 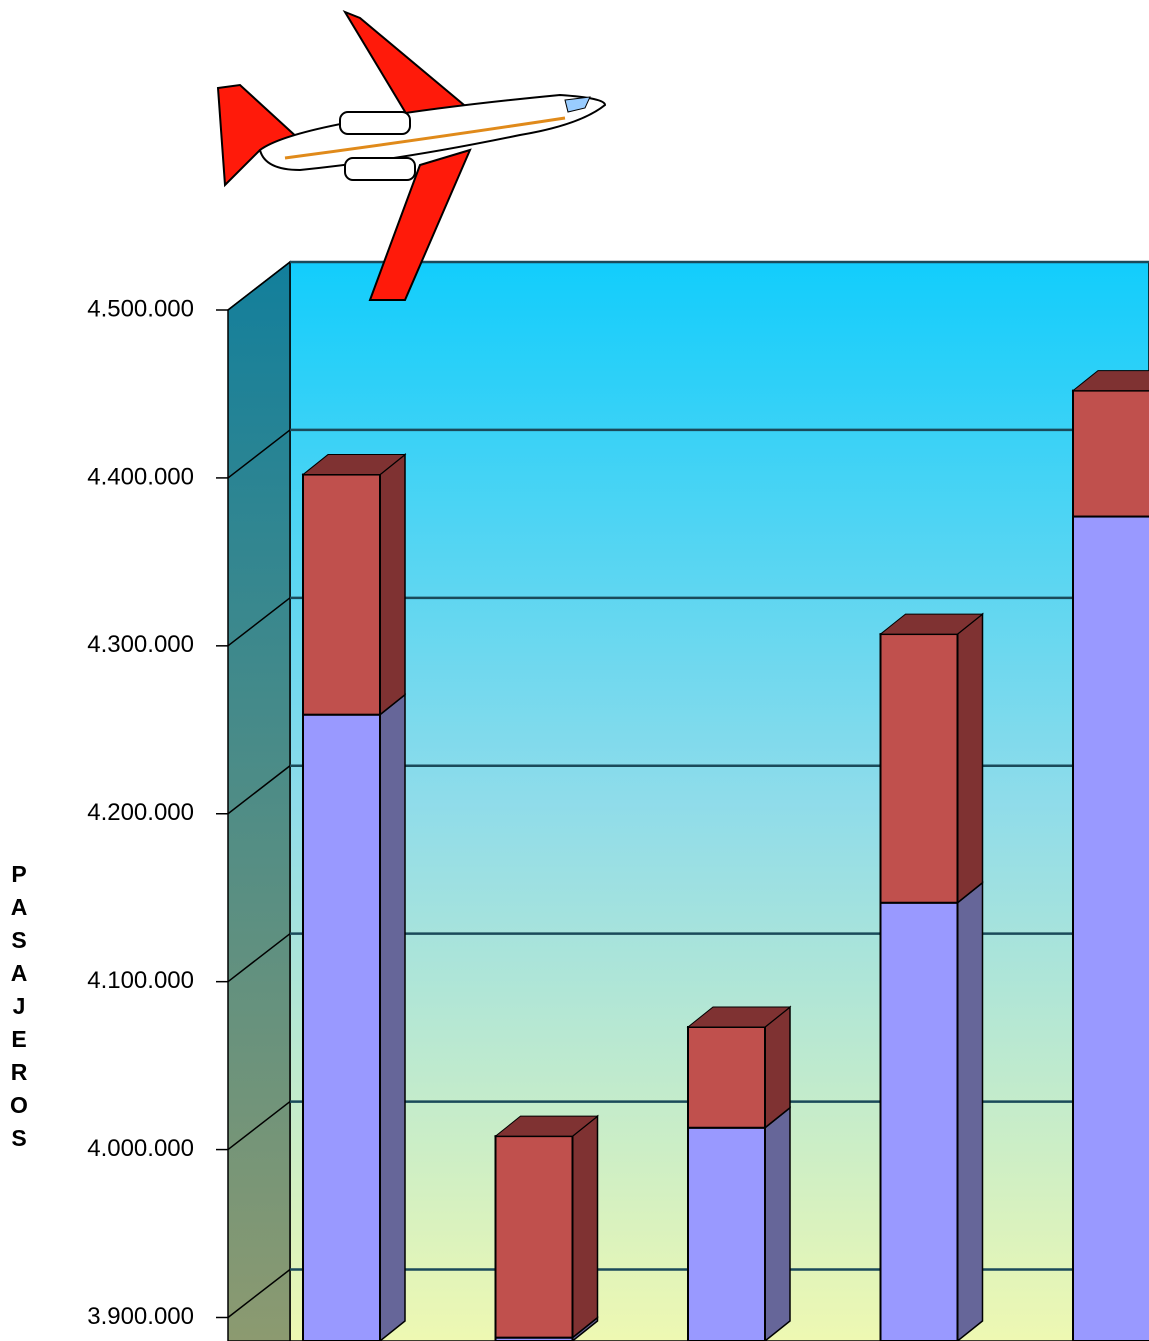 What do you see at coordinates (140, 1148) in the screenshot?
I see `y-tick-label: 4.000.000` at bounding box center [140, 1148].